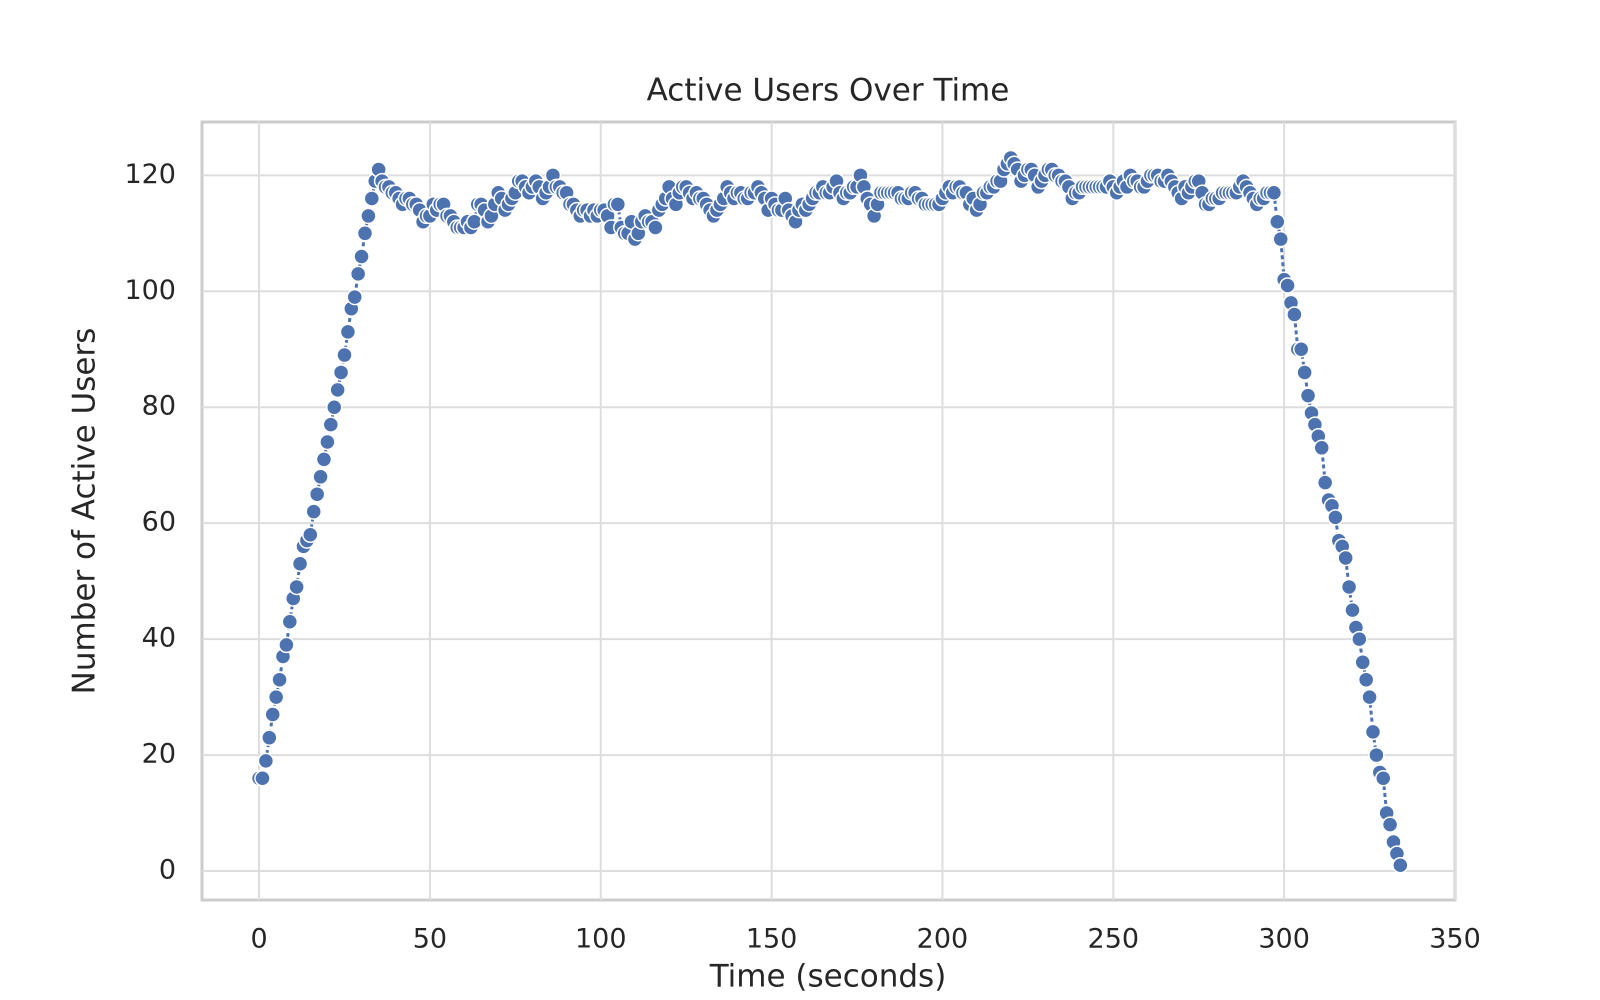  I want to click on chart-title: Active Users Over Time, so click(828, 91).